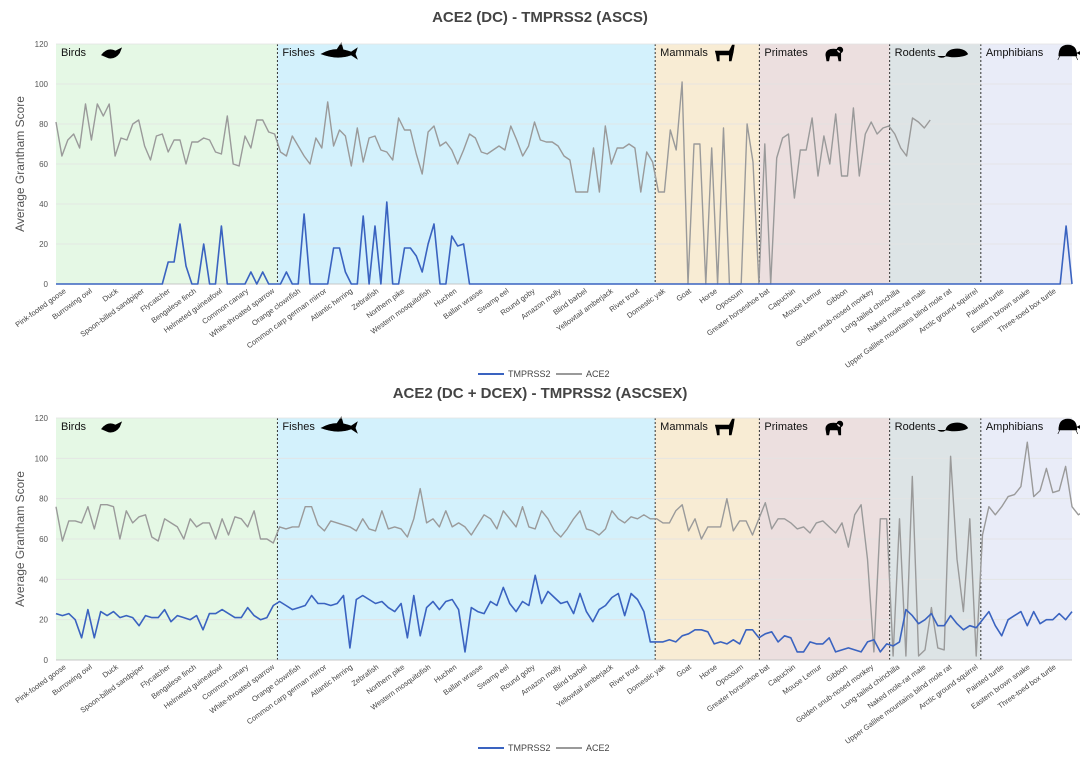 Image resolution: width=1080 pixels, height=775 pixels. What do you see at coordinates (540, 17) in the screenshot?
I see `chart-title: ACE2 (DC) - TMPRSS2 (ASCS)` at bounding box center [540, 17].